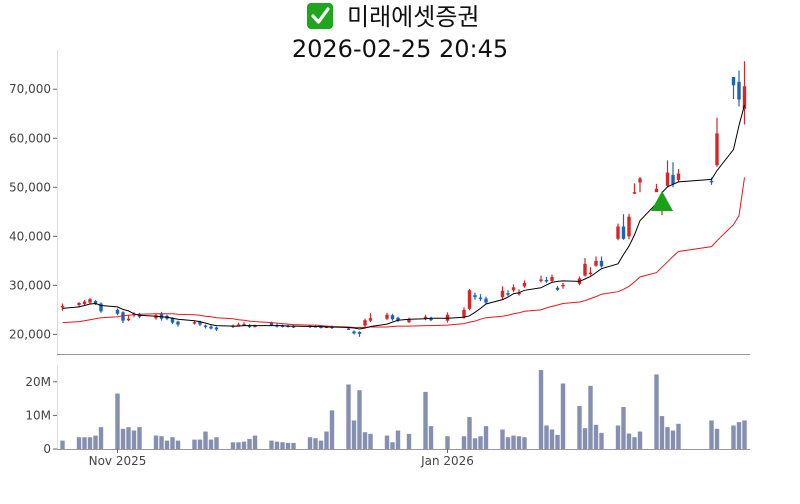  I want to click on check-mark-icon, so click(320, 15).